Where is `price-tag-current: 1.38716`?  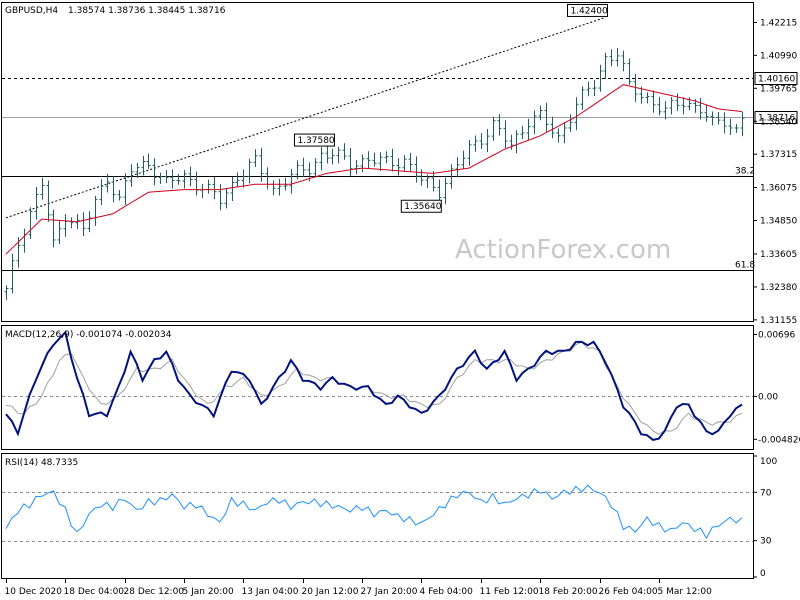 price-tag-current: 1.38716 is located at coordinates (776, 119).